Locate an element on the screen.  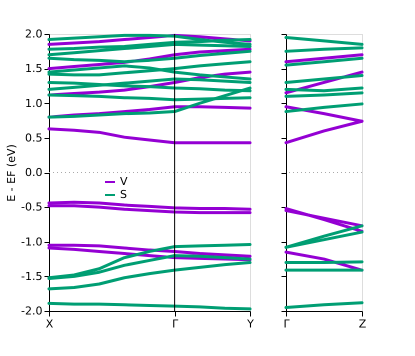
y-tick-label: 0.5 is located at coordinates (33, 137).